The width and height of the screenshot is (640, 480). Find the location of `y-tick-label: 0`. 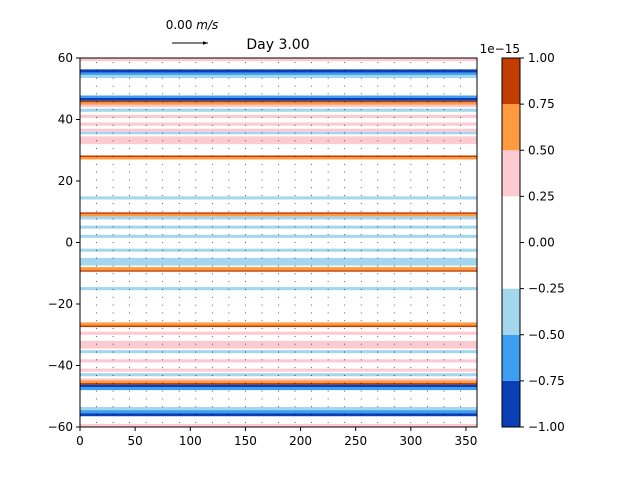

y-tick-label: 0 is located at coordinates (69, 243).